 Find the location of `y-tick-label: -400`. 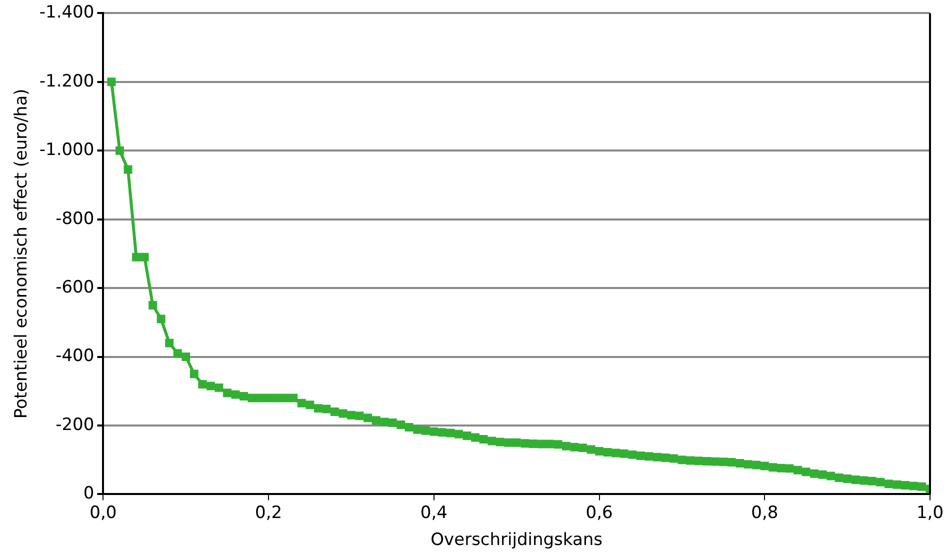

y-tick-label: -400 is located at coordinates (75, 356).